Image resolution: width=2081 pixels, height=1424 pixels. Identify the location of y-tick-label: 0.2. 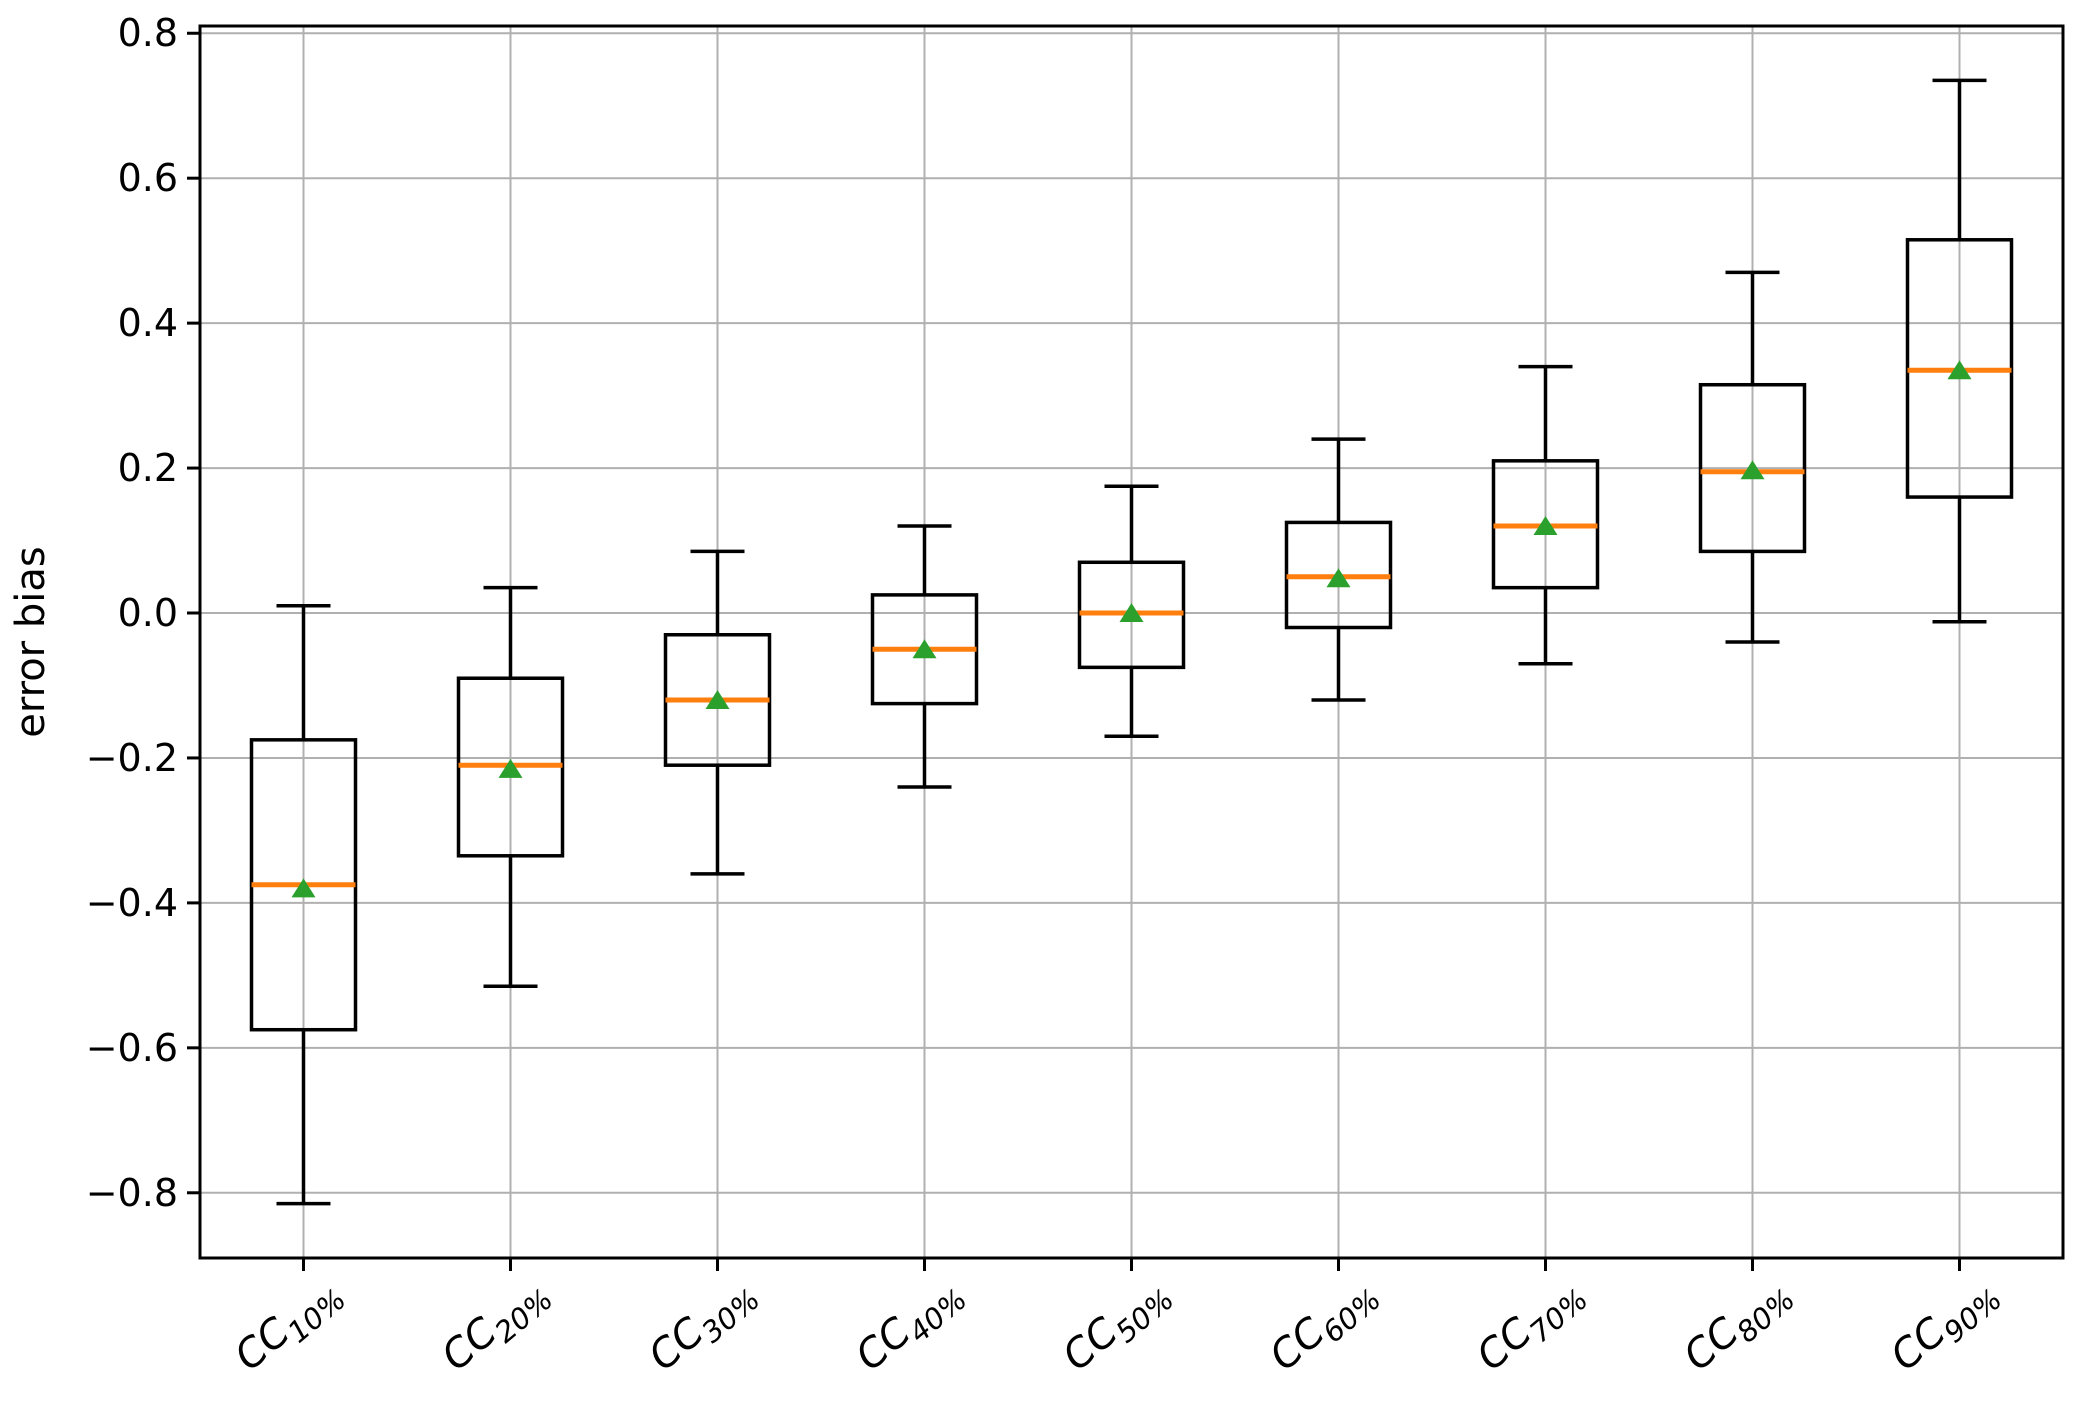
(148, 468).